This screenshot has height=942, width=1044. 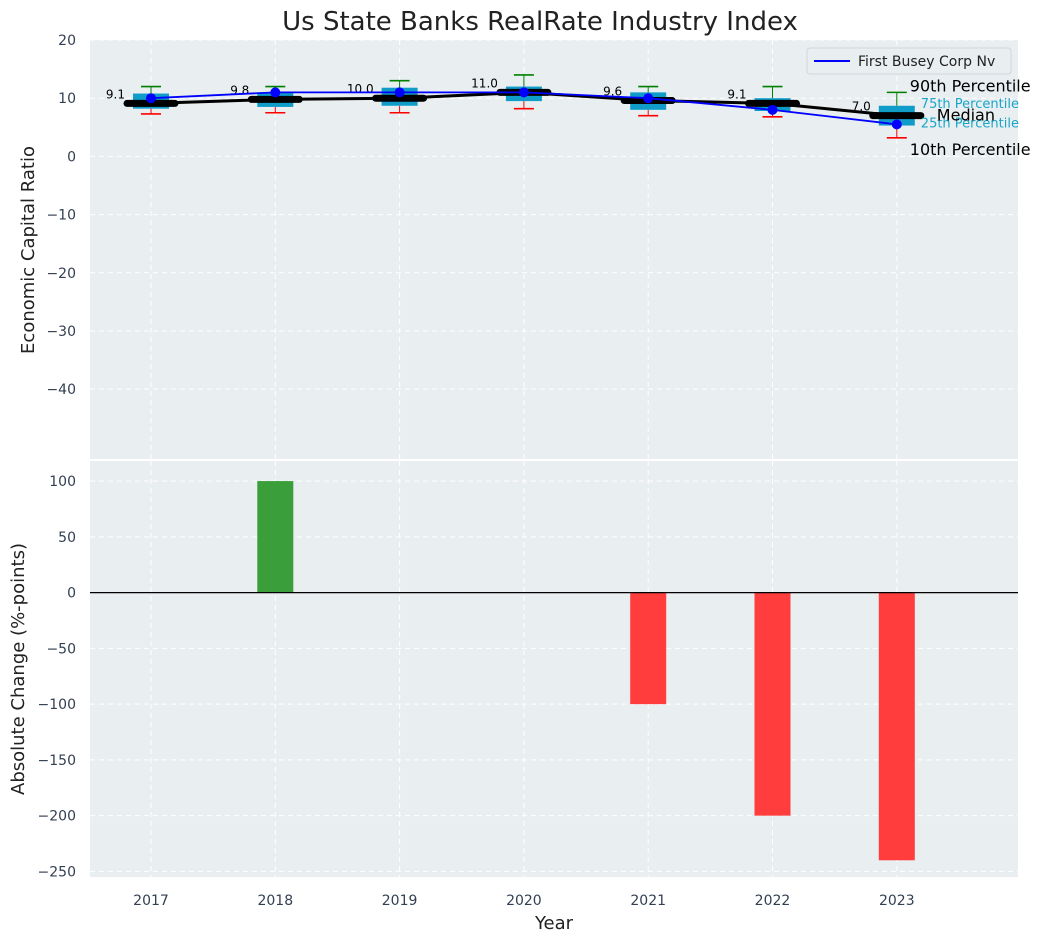 What do you see at coordinates (62, 482) in the screenshot?
I see `bottom-y-tick-label: 100` at bounding box center [62, 482].